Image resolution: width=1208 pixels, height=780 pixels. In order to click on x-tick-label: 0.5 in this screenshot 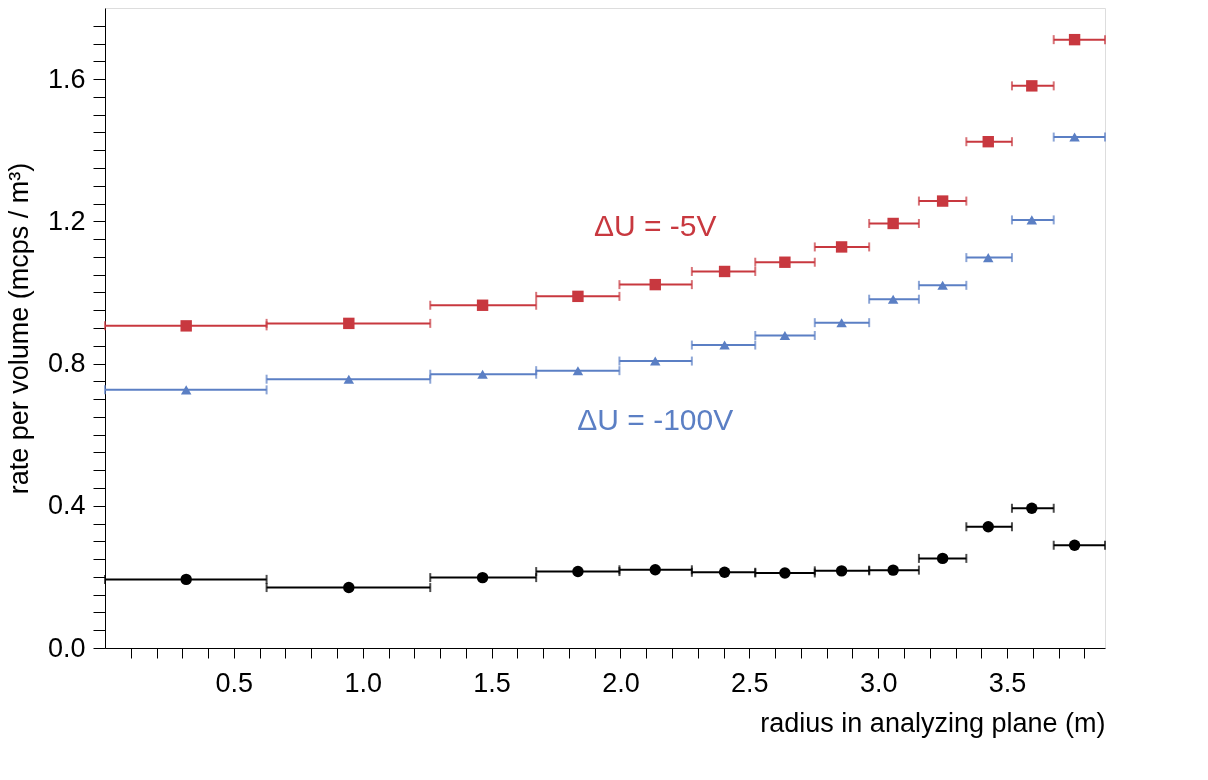, I will do `click(234, 682)`.